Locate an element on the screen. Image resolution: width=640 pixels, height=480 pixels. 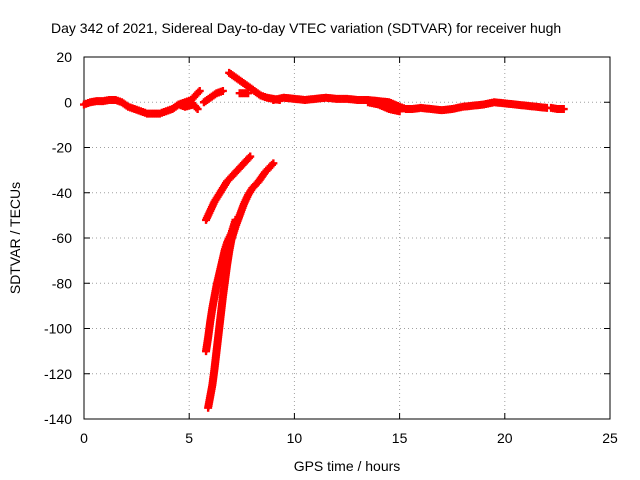
x-axis-label: GPS time / hours is located at coordinates (347, 466).